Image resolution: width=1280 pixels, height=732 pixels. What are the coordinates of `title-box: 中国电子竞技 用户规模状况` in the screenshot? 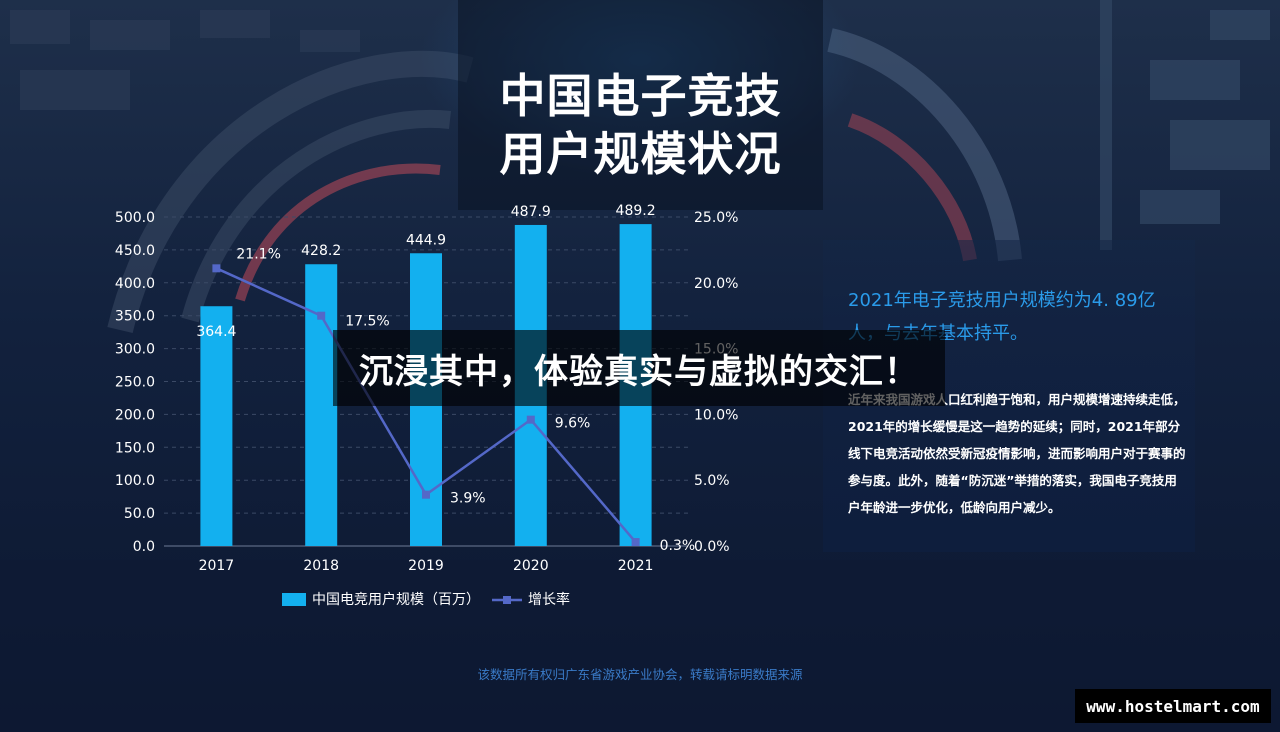 It's located at (640, 105).